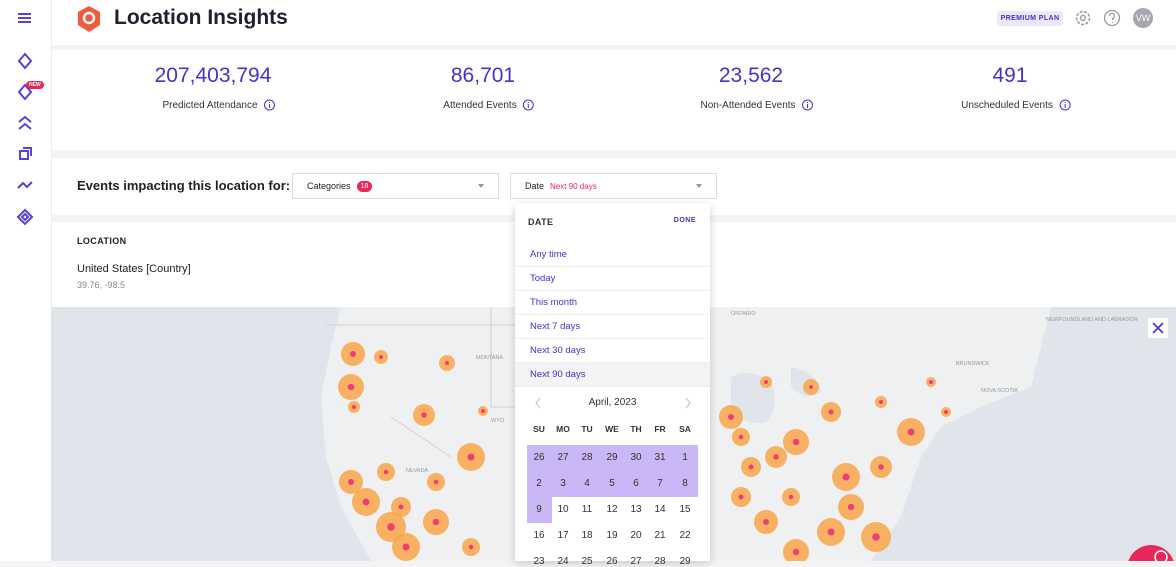  I want to click on calendar-day: 18, so click(587, 535).